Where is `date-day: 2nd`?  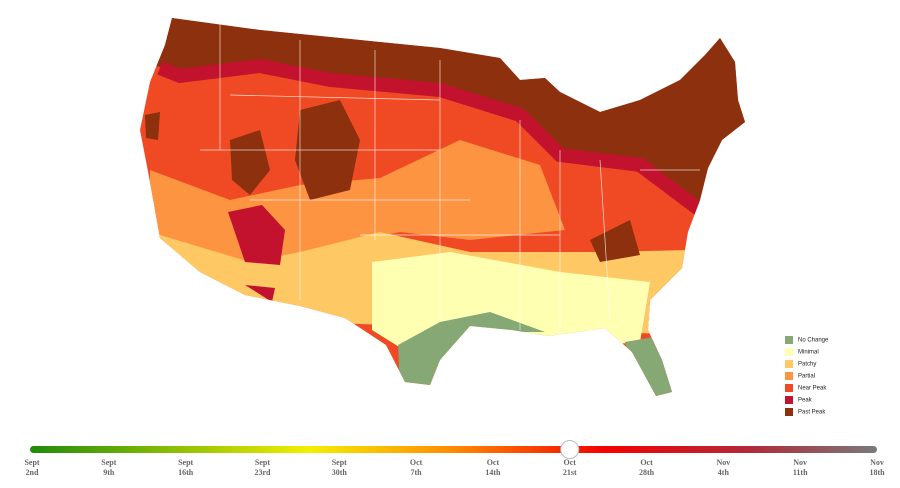
date-day: 2nd is located at coordinates (32, 472).